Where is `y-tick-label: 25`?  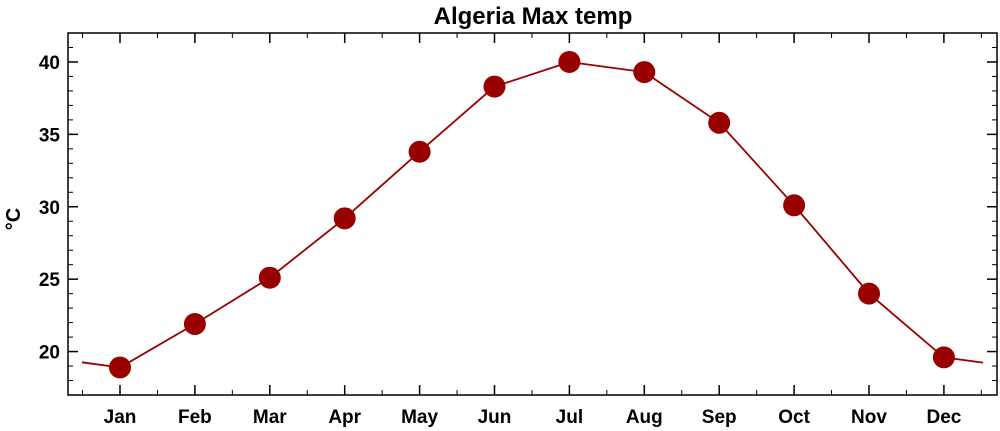 y-tick-label: 25 is located at coordinates (50, 280).